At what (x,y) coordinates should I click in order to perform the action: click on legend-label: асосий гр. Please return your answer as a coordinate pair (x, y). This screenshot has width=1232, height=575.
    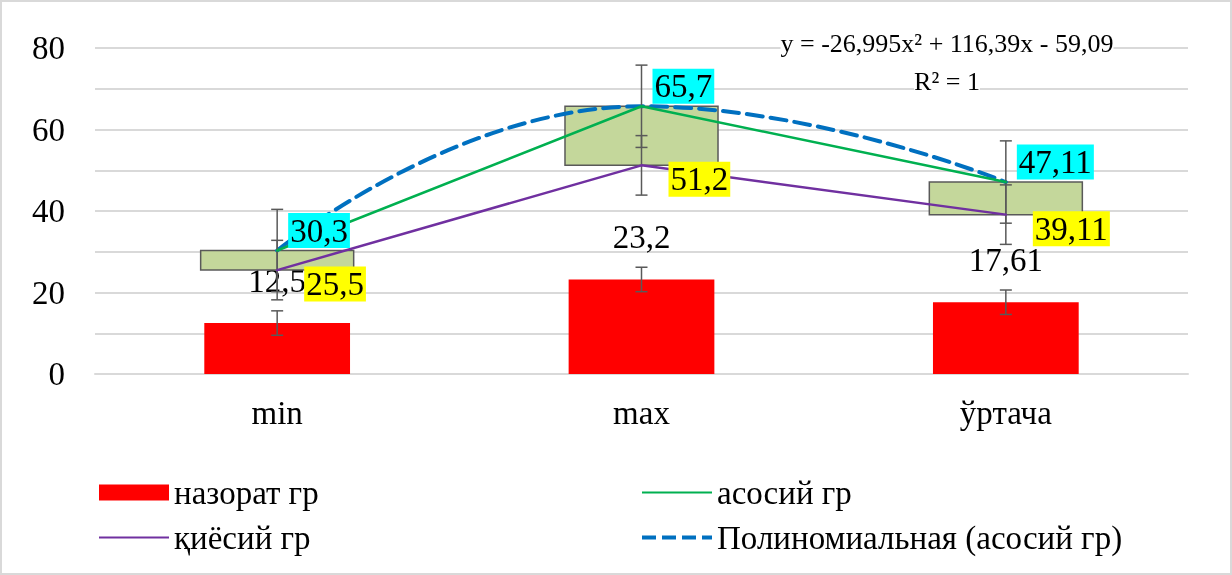
    Looking at the image, I should click on (784, 492).